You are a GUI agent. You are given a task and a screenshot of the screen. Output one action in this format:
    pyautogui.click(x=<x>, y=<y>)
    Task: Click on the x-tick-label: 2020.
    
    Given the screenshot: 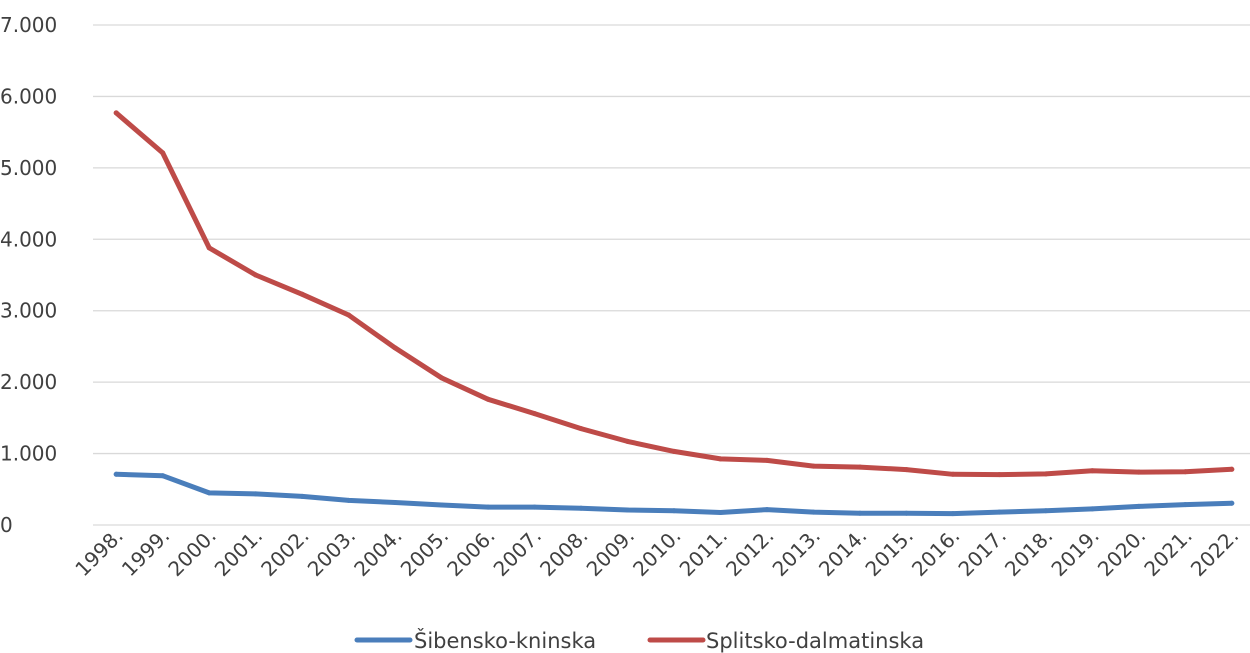 What is the action you would take?
    pyautogui.click(x=1121, y=552)
    